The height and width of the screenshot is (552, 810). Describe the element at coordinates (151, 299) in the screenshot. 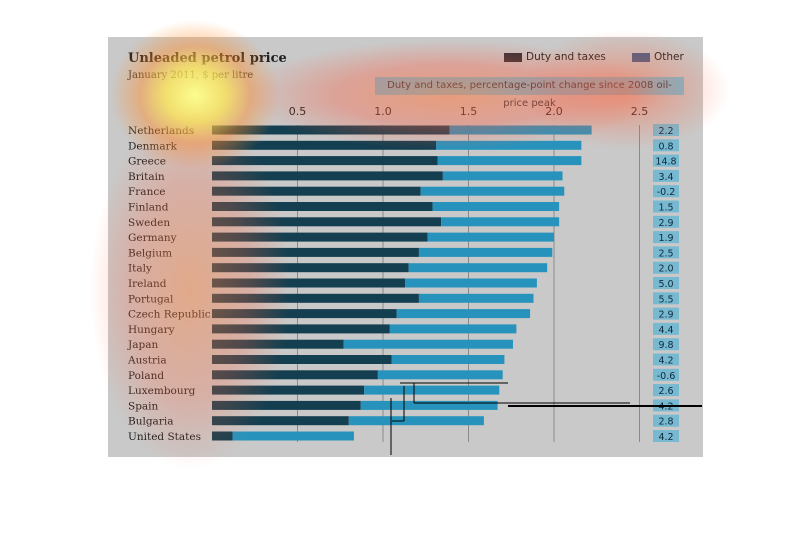

I see `category-label: Portugal` at that location.